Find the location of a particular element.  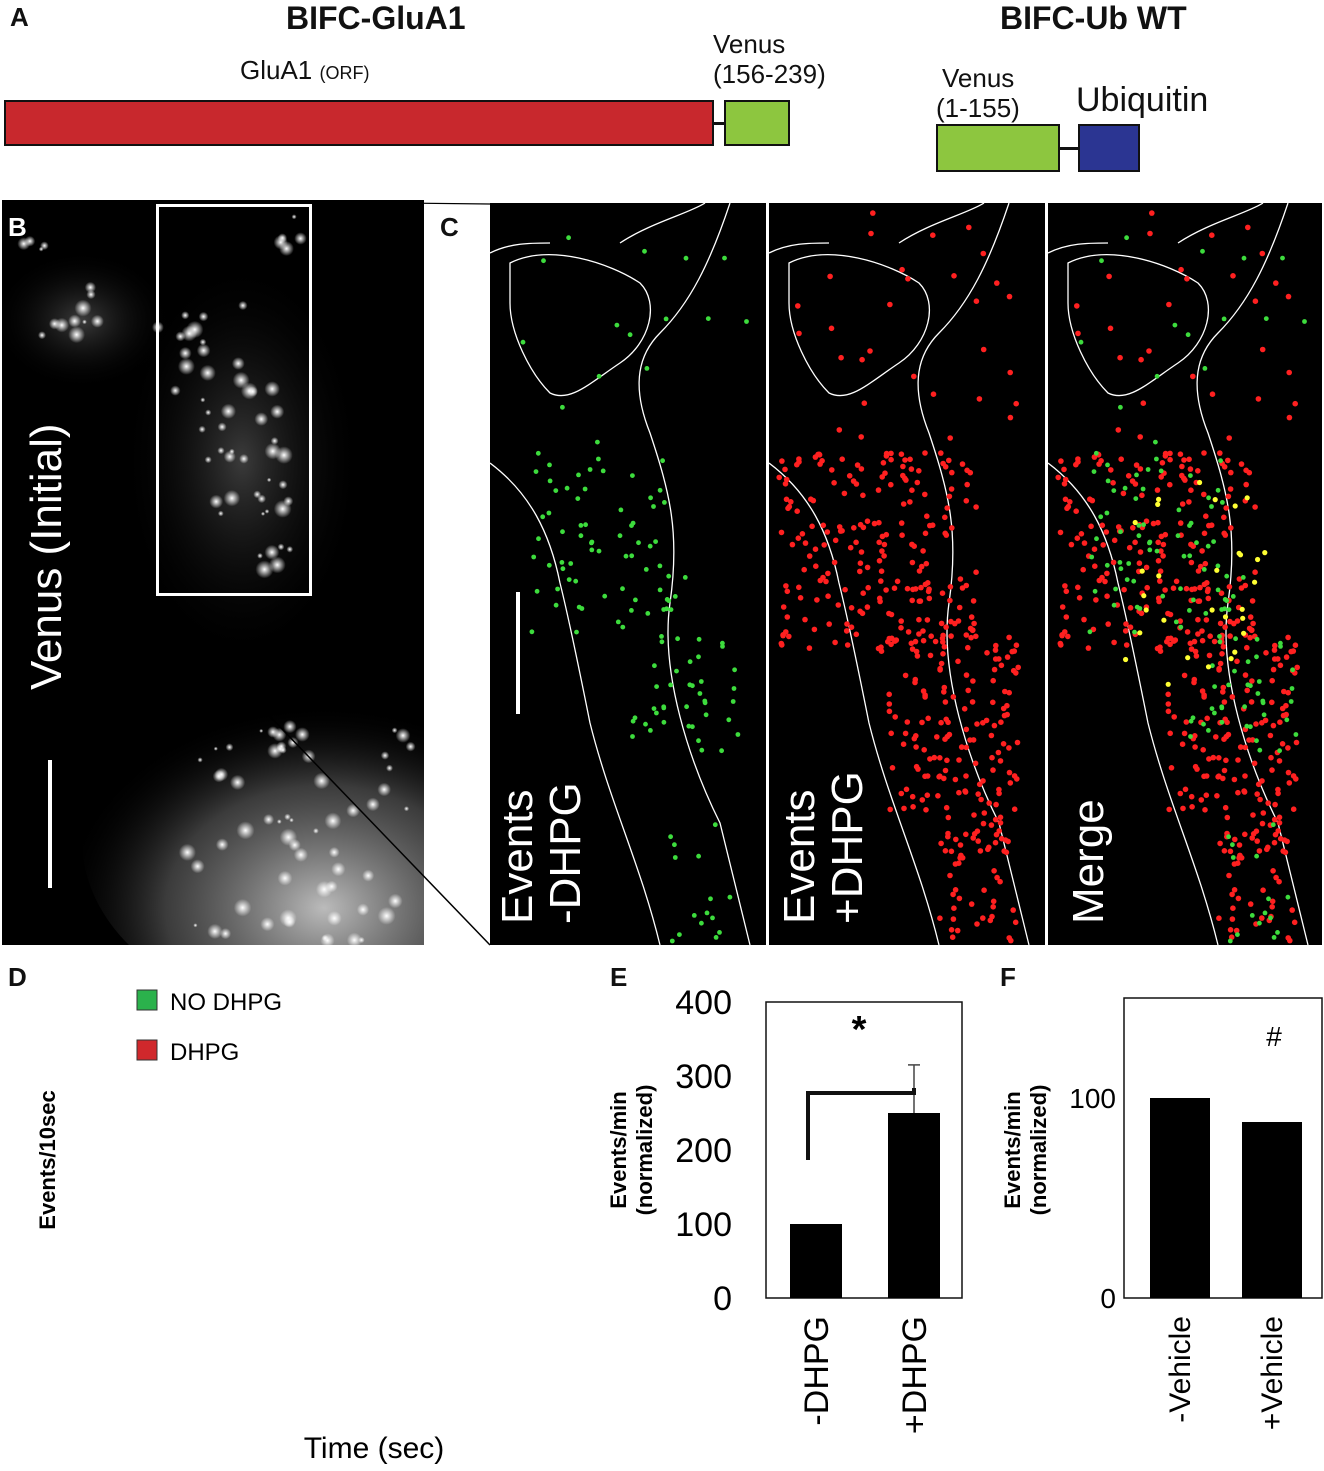

gluA1-sub: (ORF) is located at coordinates (344, 73).